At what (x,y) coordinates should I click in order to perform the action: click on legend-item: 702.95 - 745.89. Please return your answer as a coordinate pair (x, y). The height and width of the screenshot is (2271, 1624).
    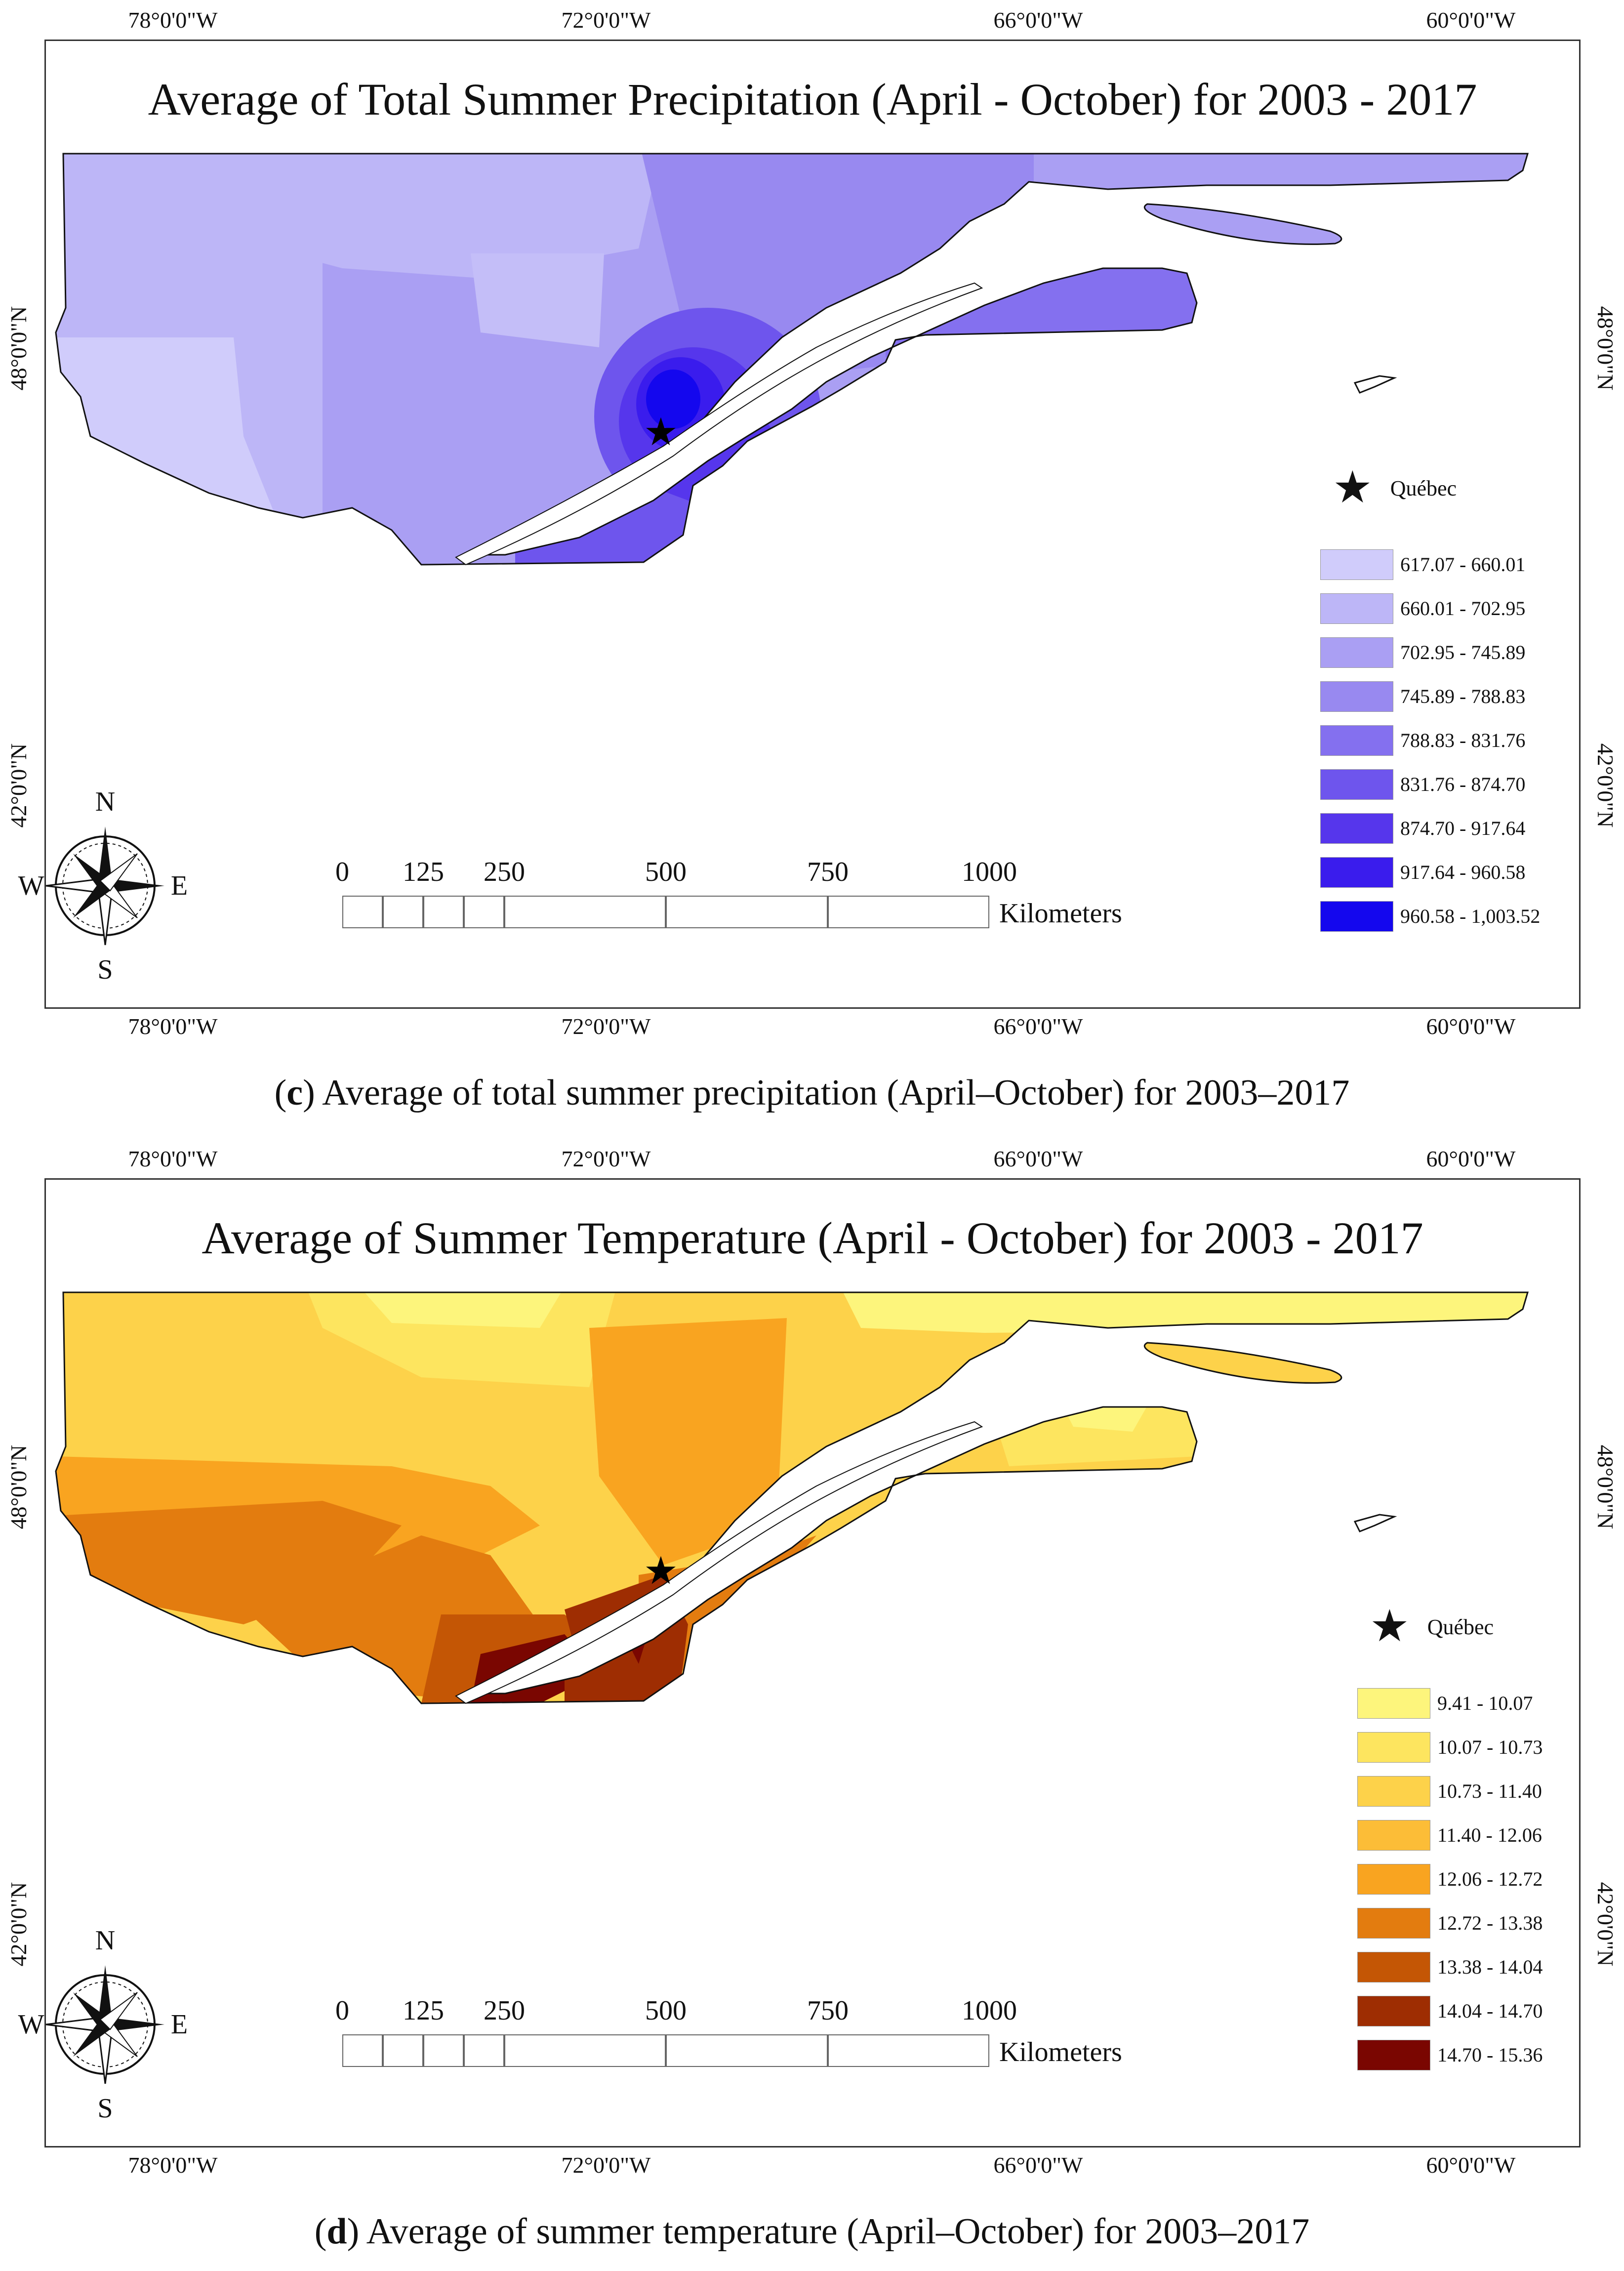
    Looking at the image, I should click on (1430, 652).